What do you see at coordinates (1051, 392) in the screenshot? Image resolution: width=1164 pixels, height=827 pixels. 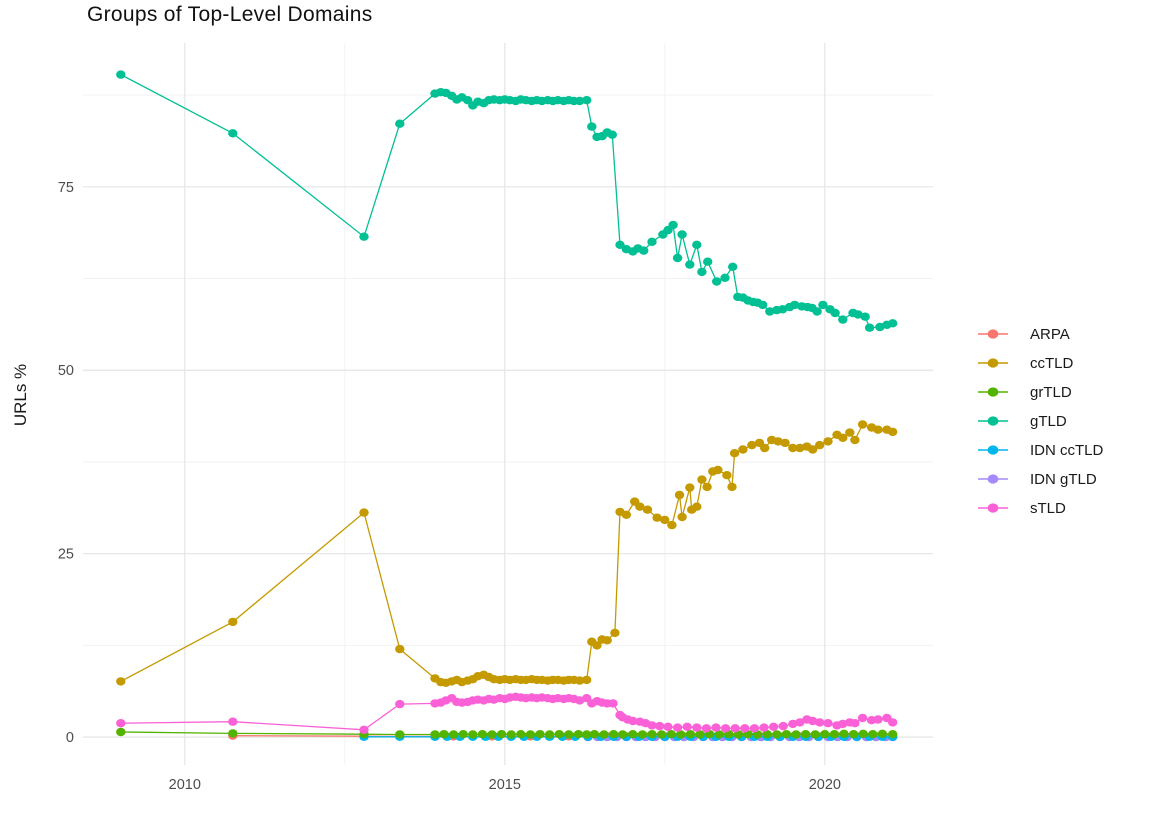 I see `legend-item-label: grTLD` at bounding box center [1051, 392].